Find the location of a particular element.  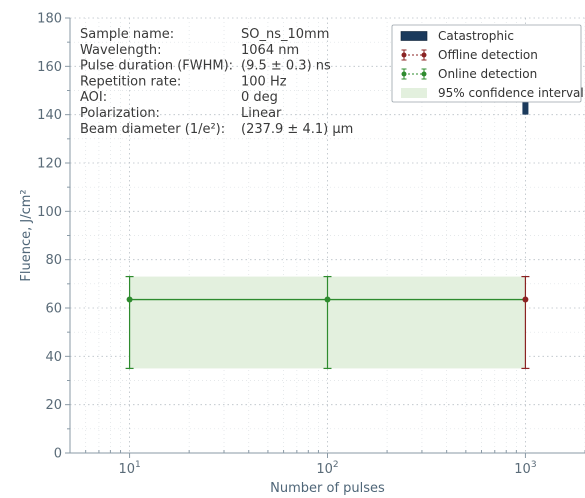

y-tick-label: 0 is located at coordinates (58, 454).